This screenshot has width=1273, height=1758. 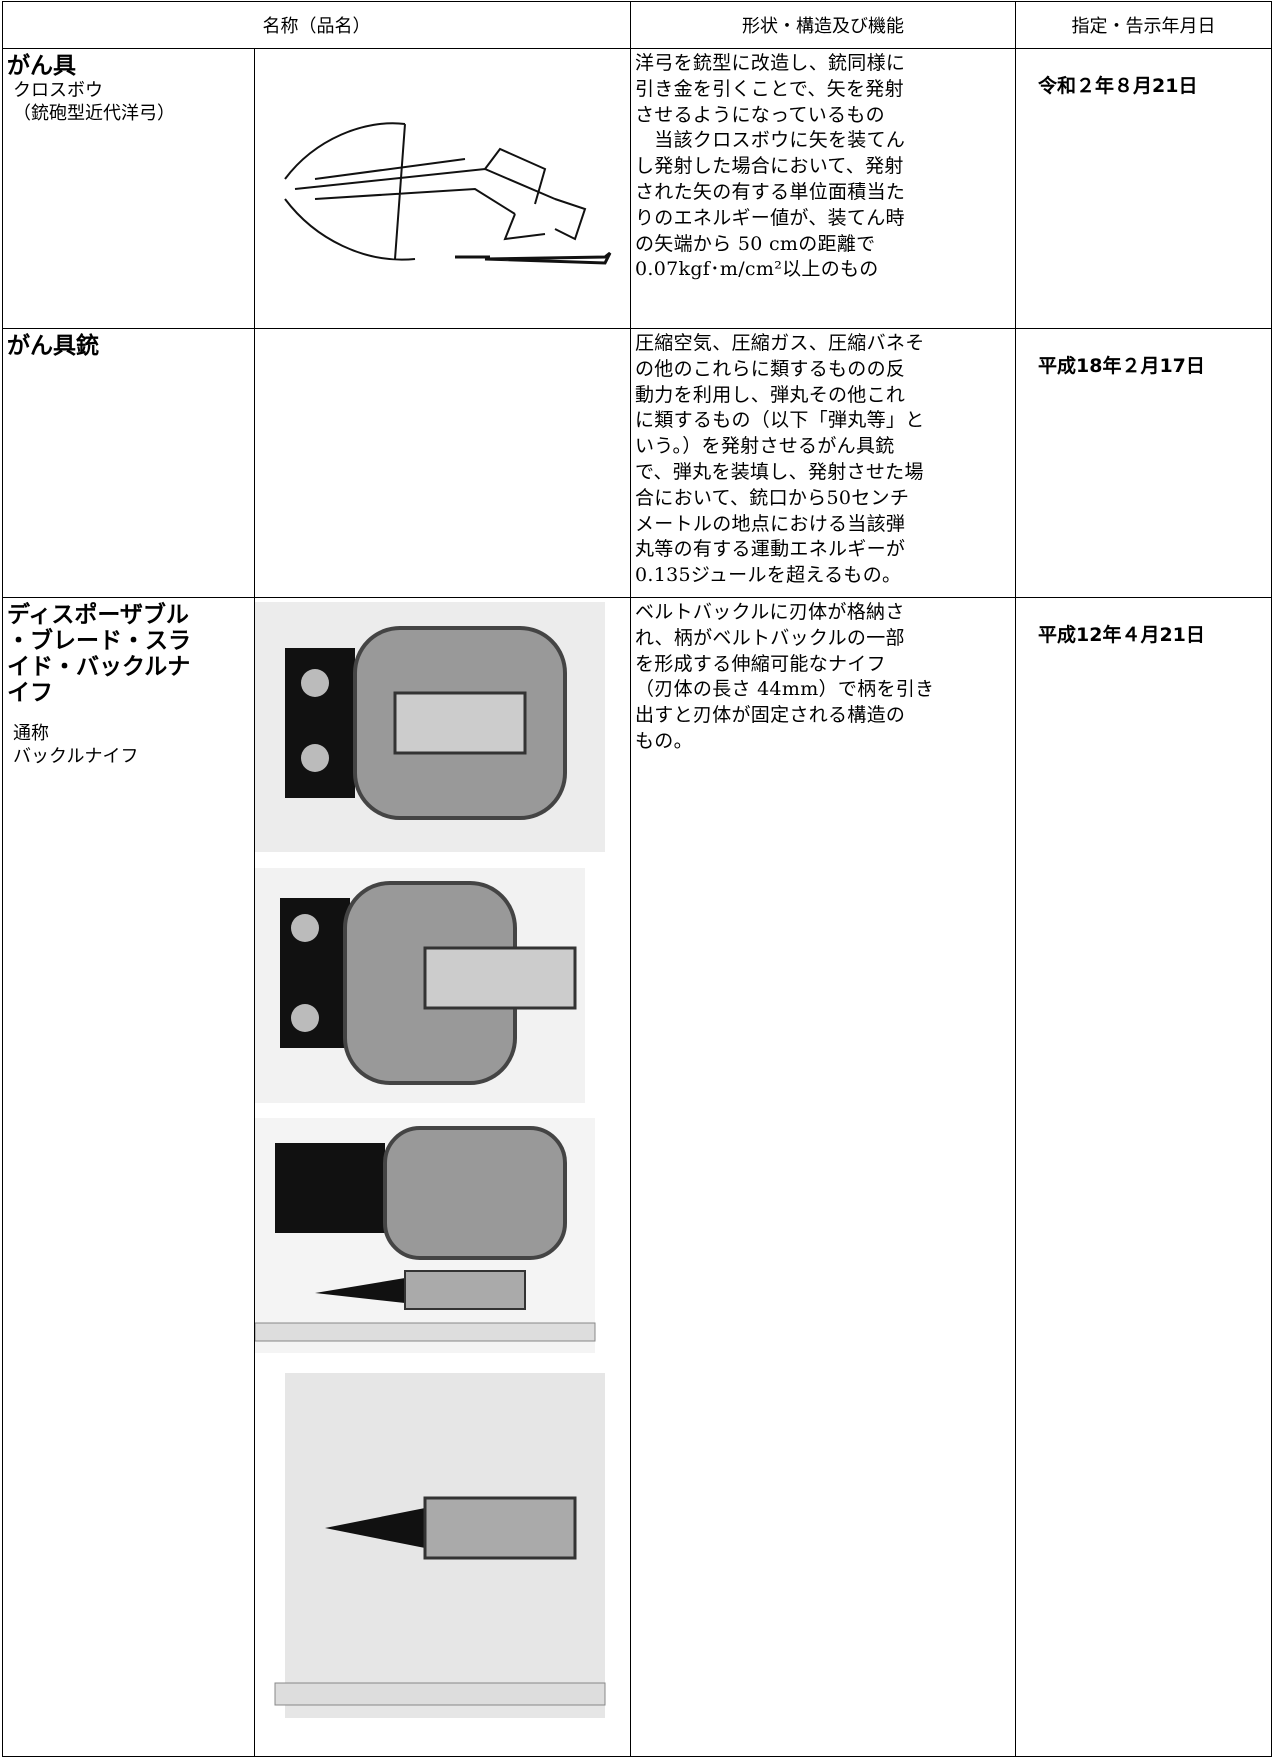 What do you see at coordinates (41, 66) in the screenshot?
I see `item-name: がん具` at bounding box center [41, 66].